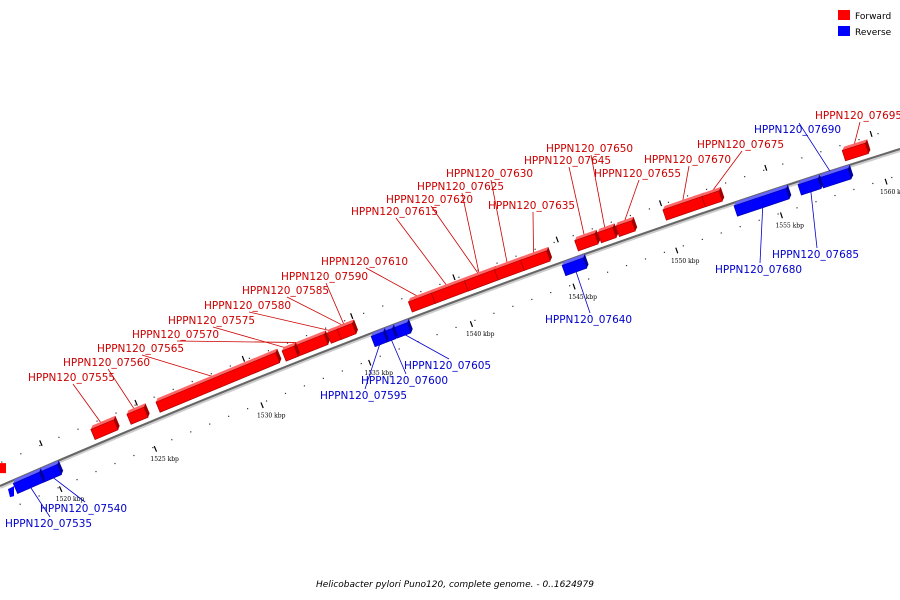 Image resolution: width=900 pixels, height=600 pixels. What do you see at coordinates (211, 321) in the screenshot?
I see `gene-label: HPPN120_07575` at bounding box center [211, 321].